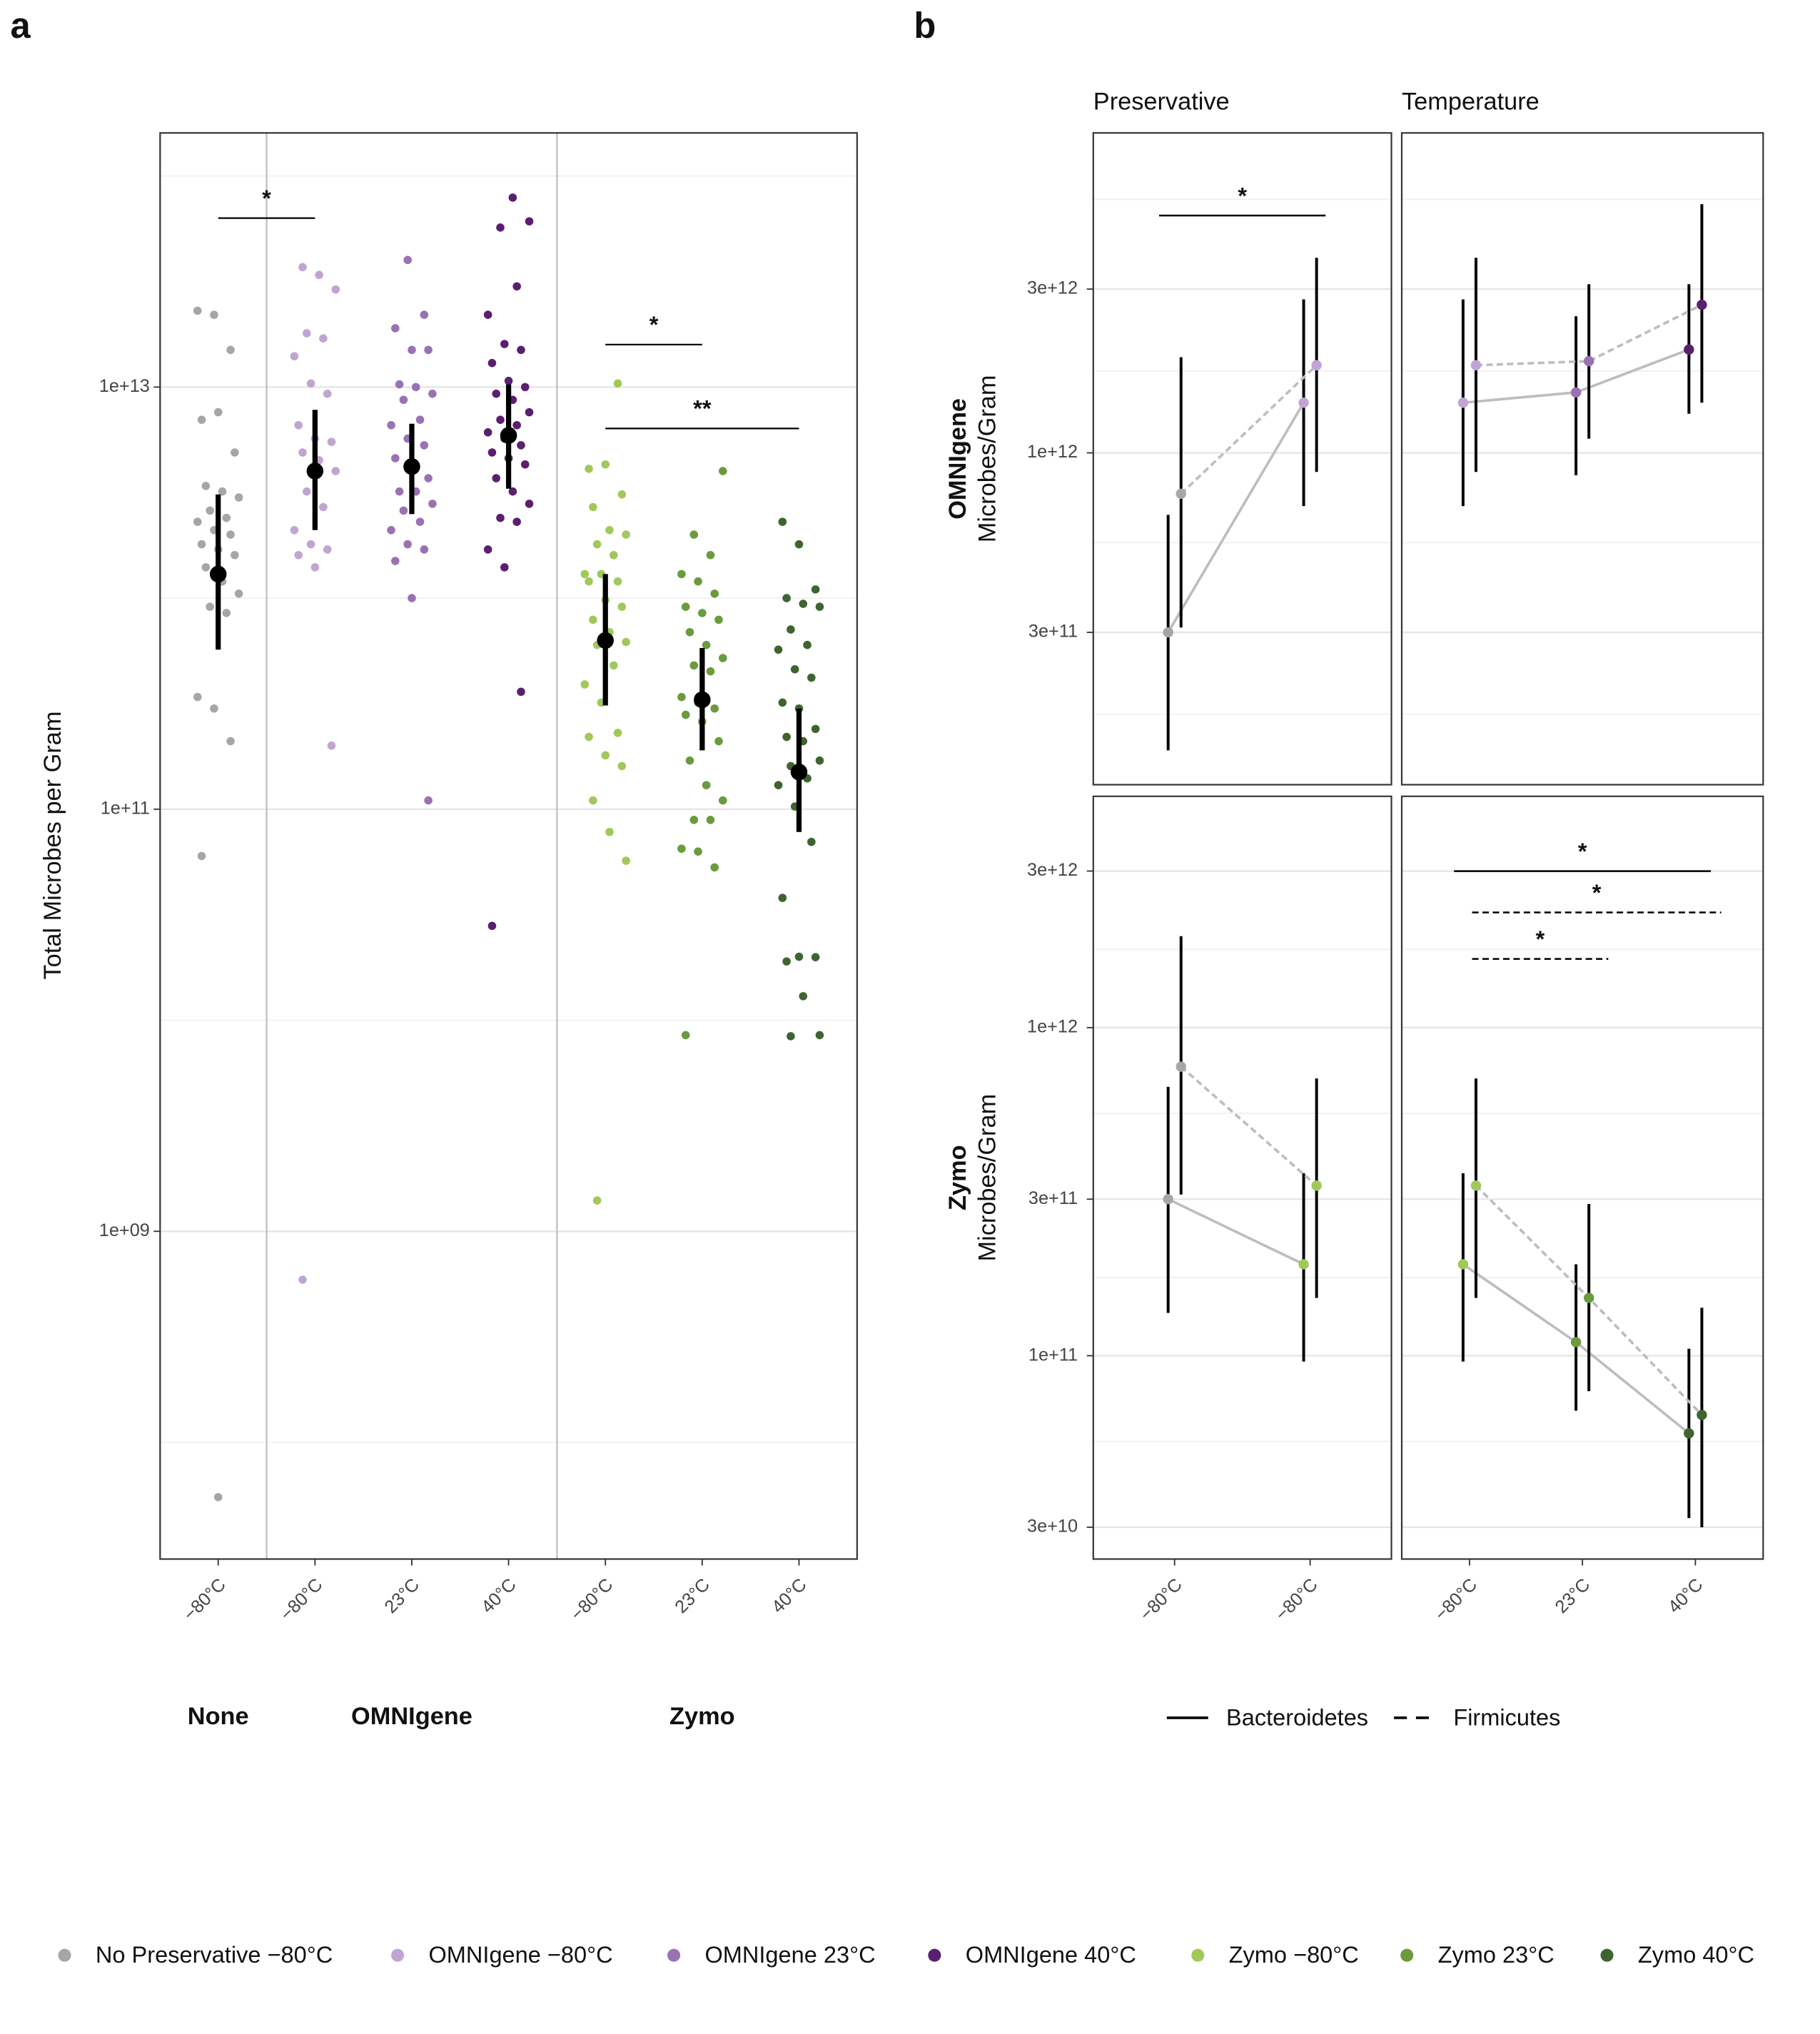 The image size is (1820, 2034). I want to click on y-tick-label: 1e+11, so click(1053, 1355).